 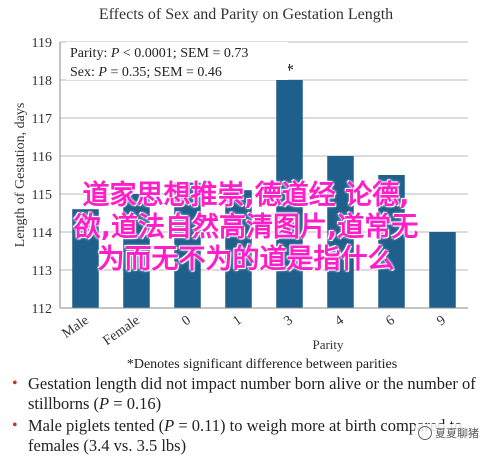 I want to click on x-tick-label: Female, so click(x=121, y=331).